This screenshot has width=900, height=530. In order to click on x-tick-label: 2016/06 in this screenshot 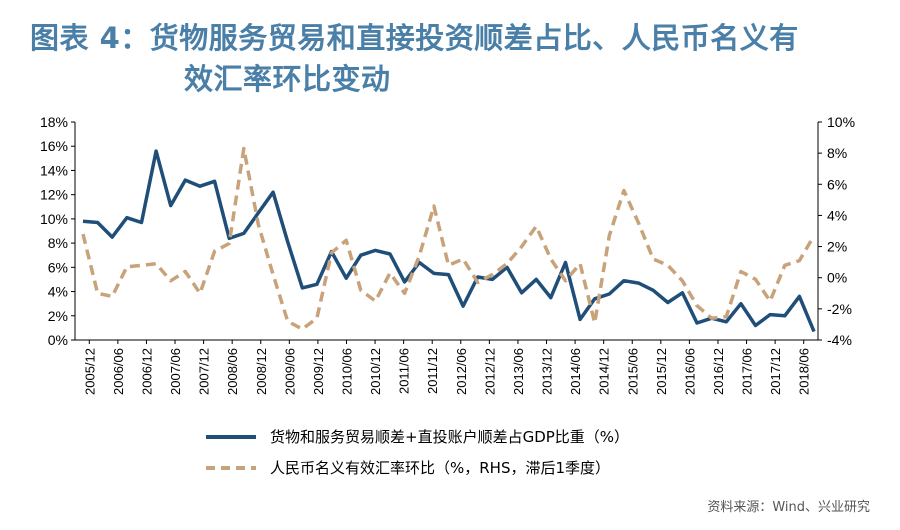, I will do `click(689, 371)`.